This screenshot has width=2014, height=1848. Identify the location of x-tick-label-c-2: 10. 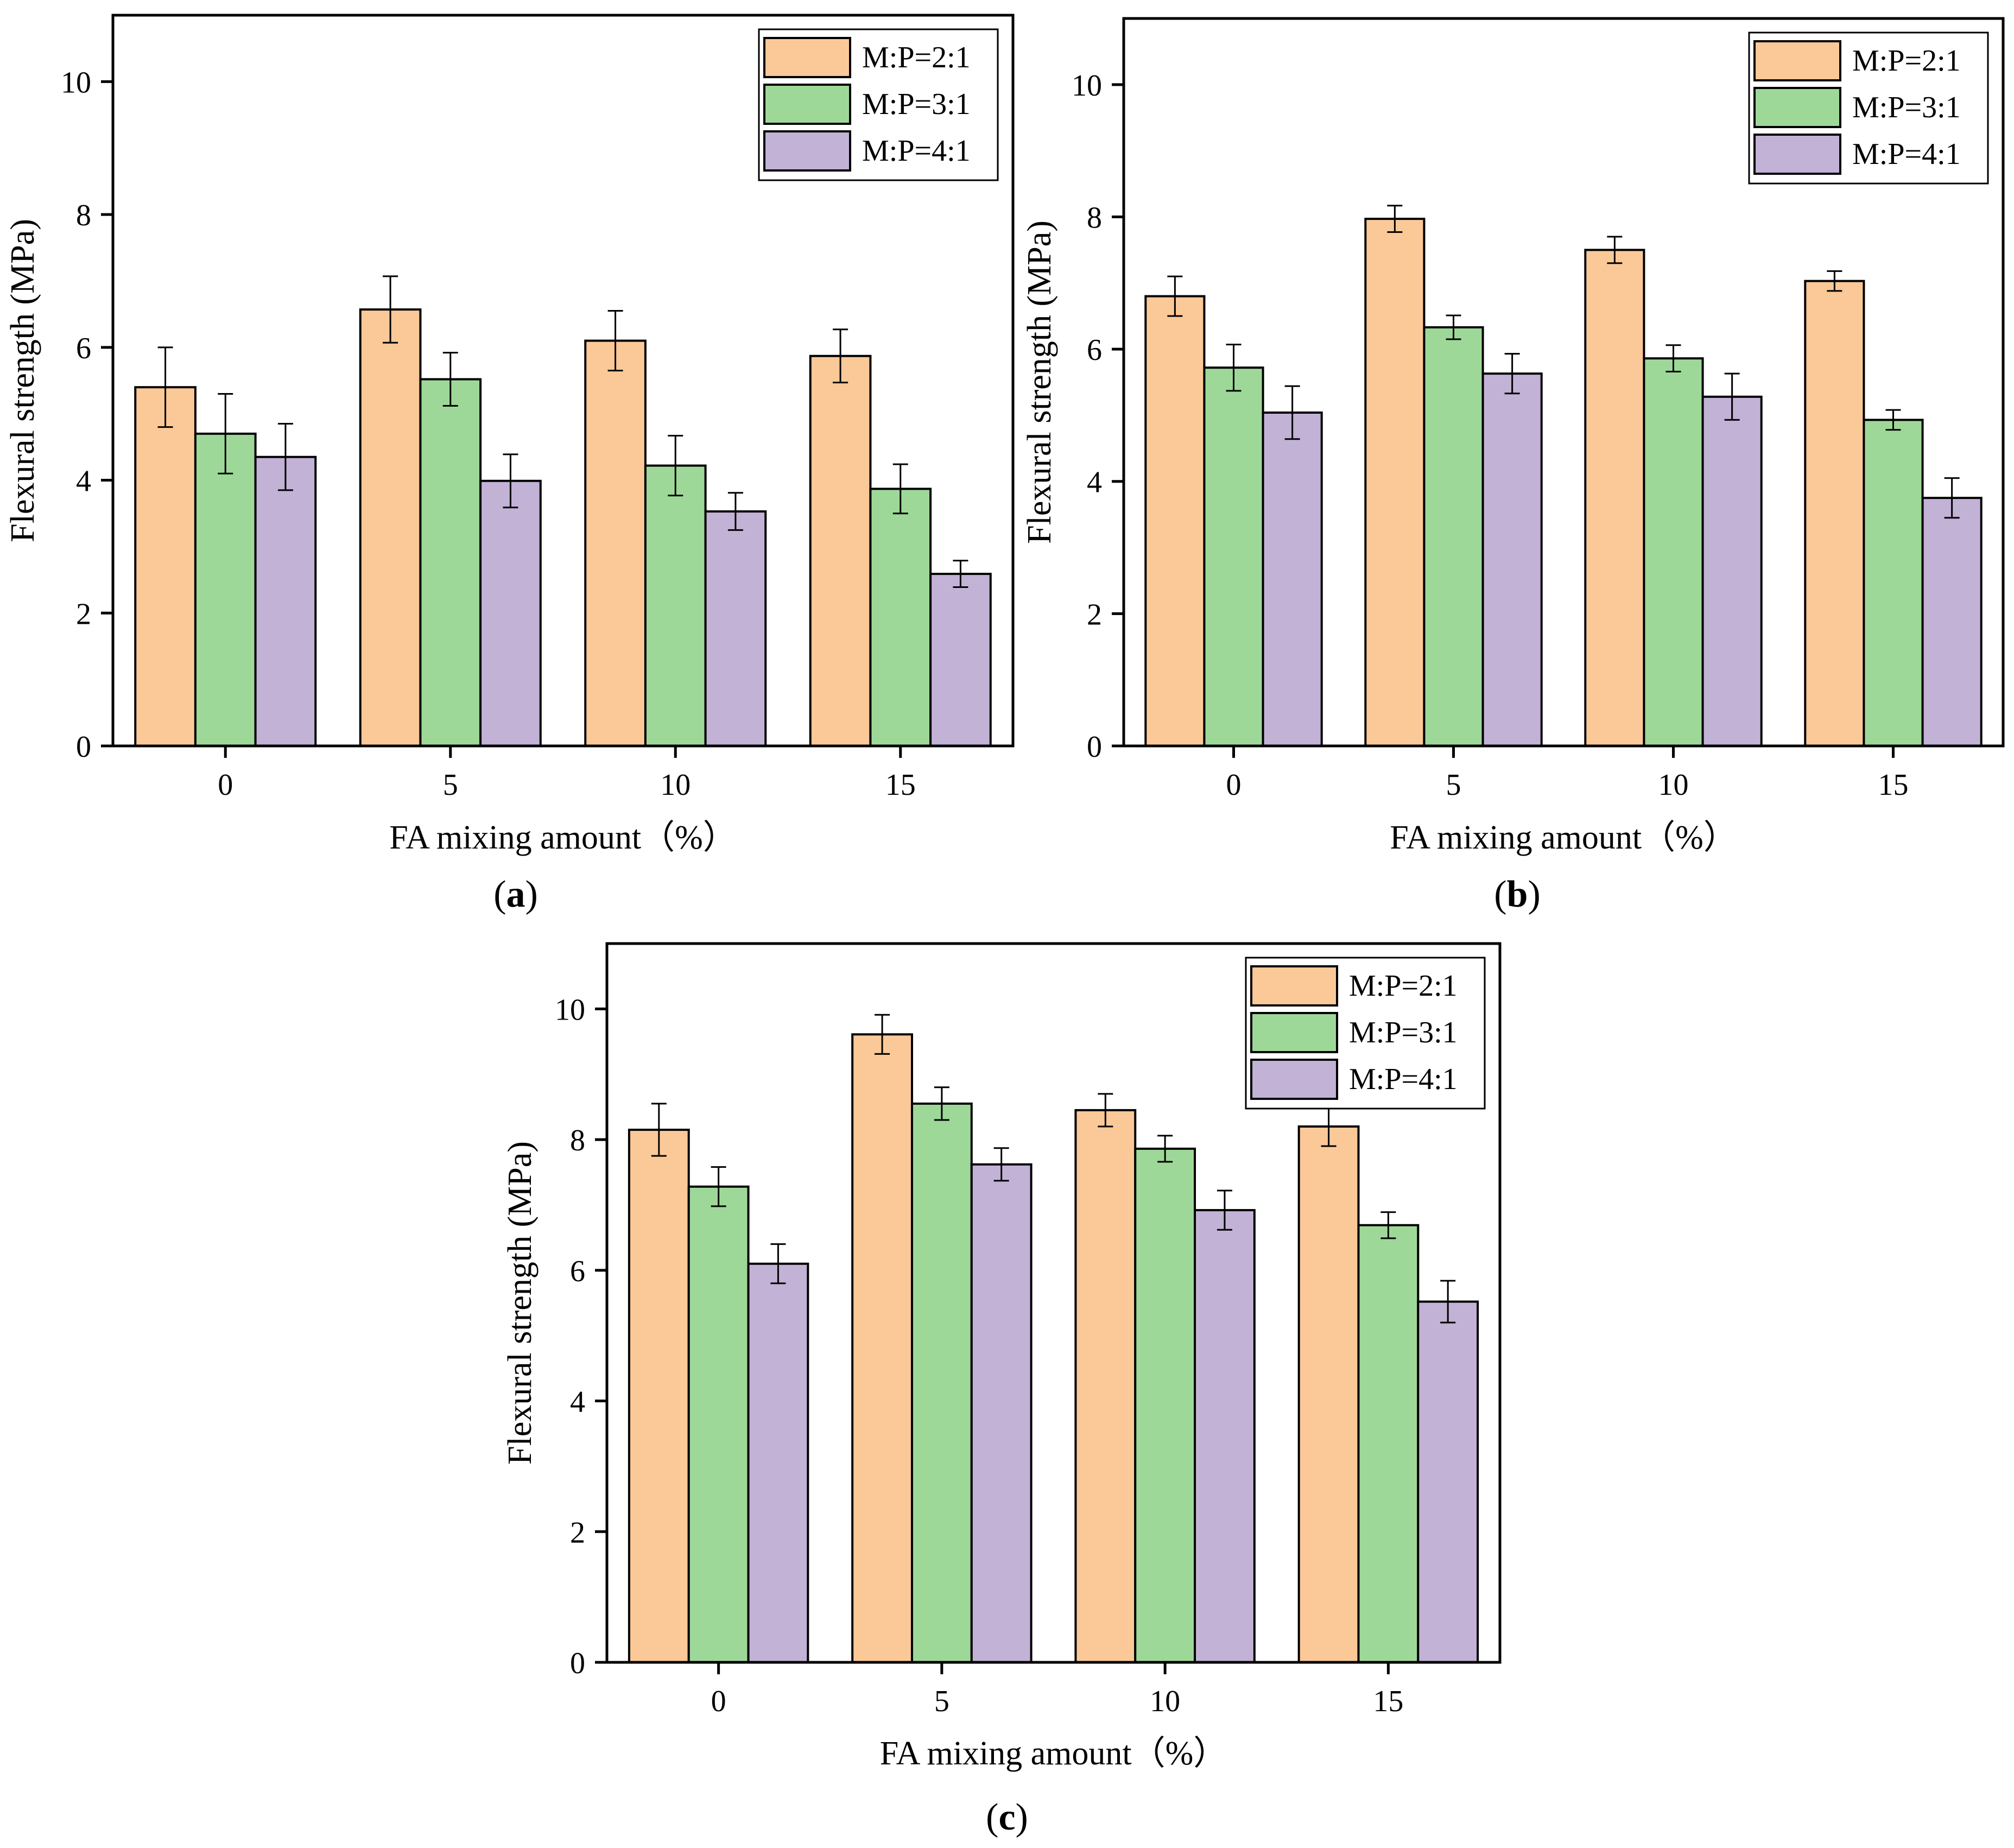
(1165, 1702).